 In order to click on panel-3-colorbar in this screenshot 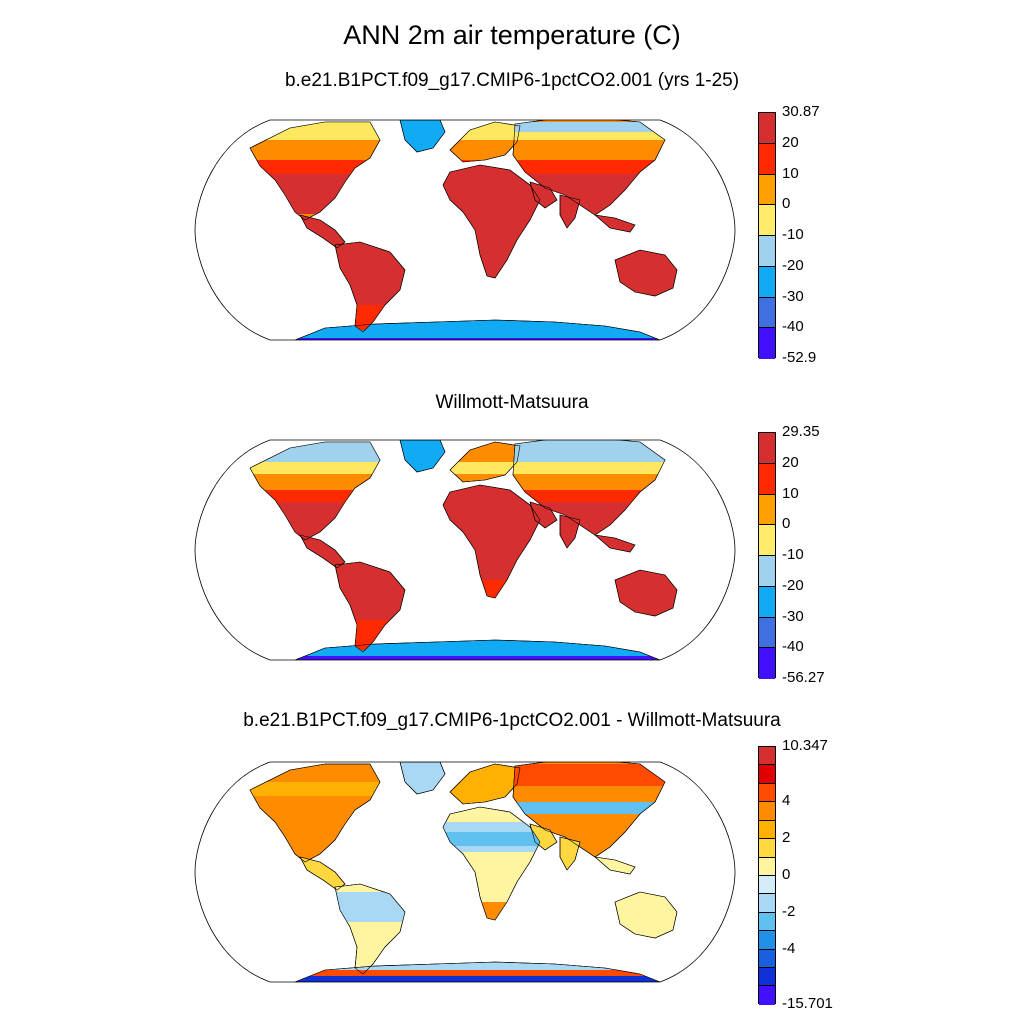, I will do `click(767, 875)`.